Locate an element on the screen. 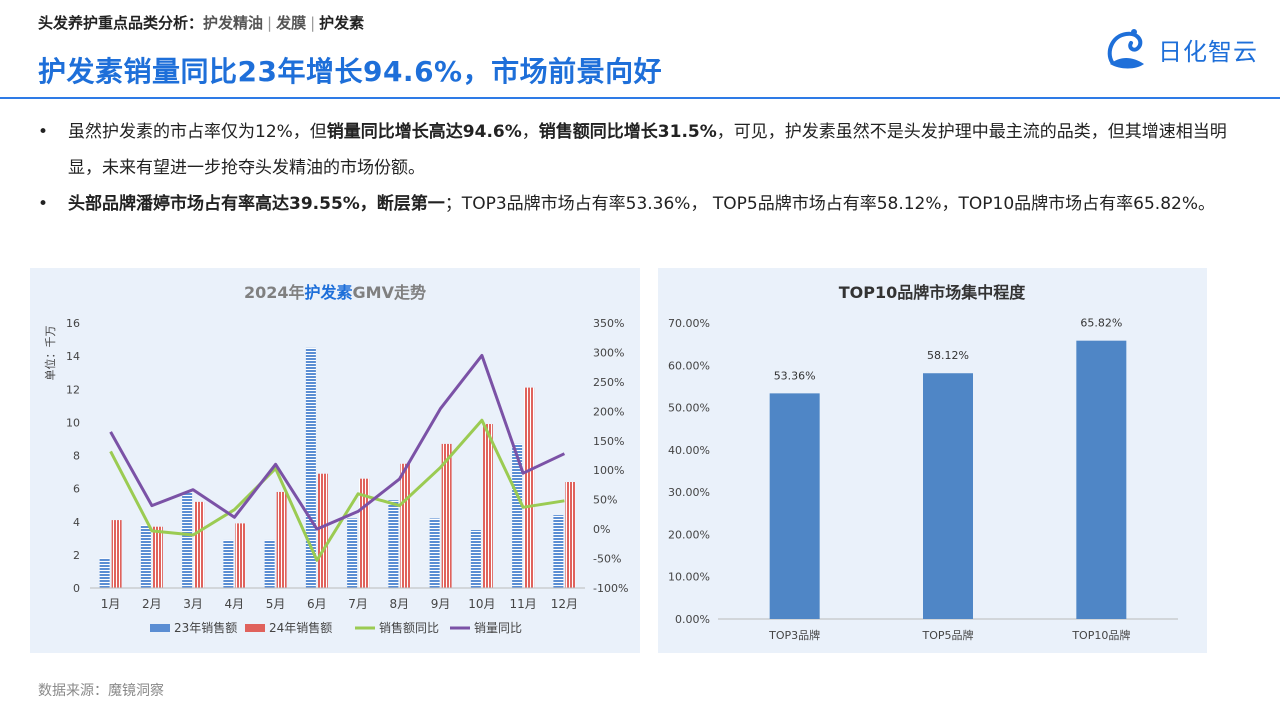 The height and width of the screenshot is (719, 1280). brand-logo-icon is located at coordinates (1125, 49).